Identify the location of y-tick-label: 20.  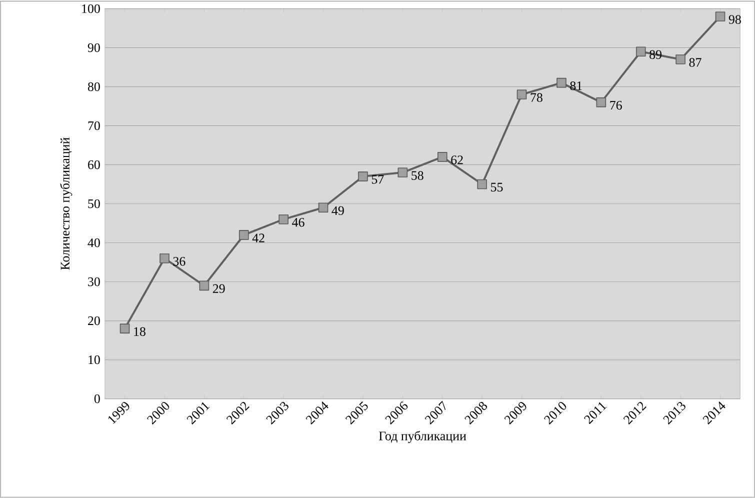
(94, 321).